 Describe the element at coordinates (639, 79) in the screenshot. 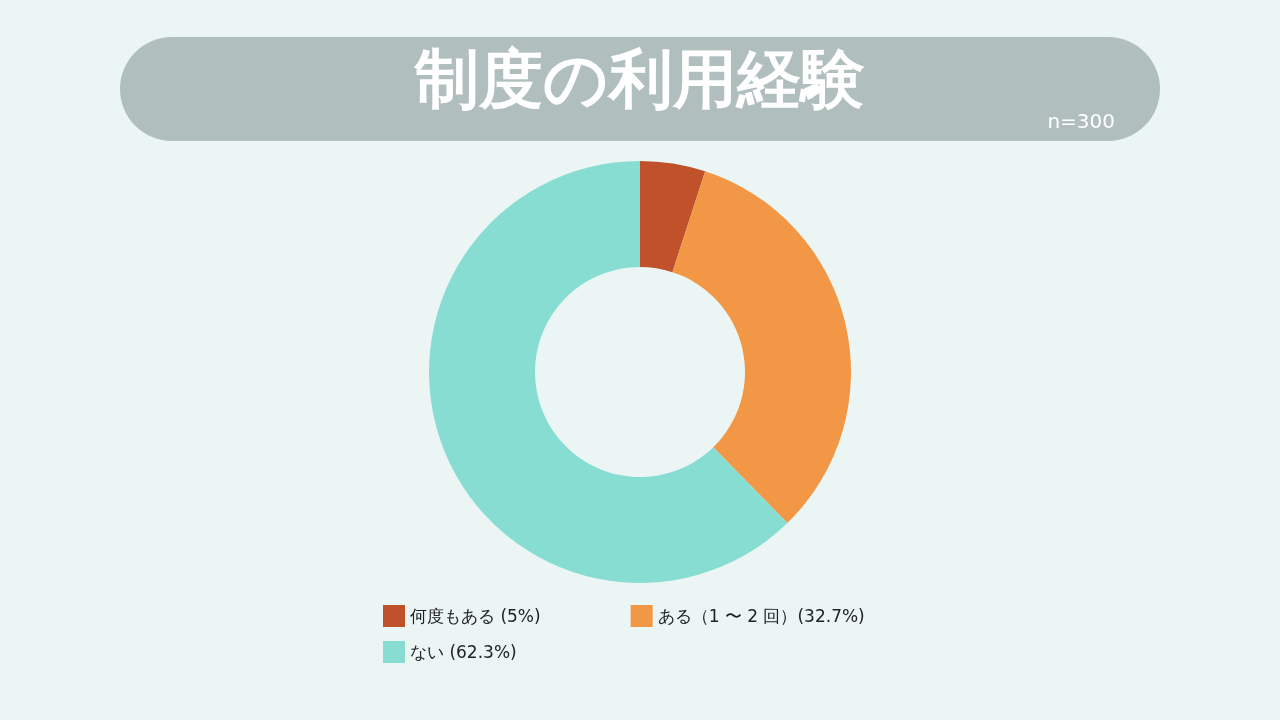

I see `chart-title: 制度の利用経験` at that location.